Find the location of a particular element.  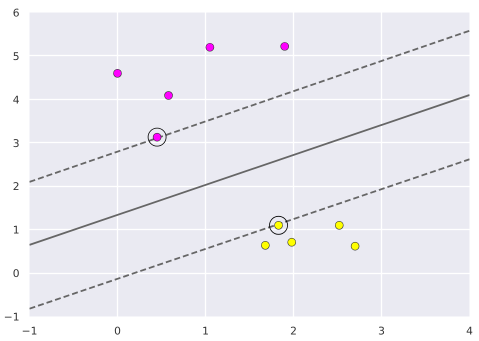

y-tick-label: 3 is located at coordinates (16, 143).